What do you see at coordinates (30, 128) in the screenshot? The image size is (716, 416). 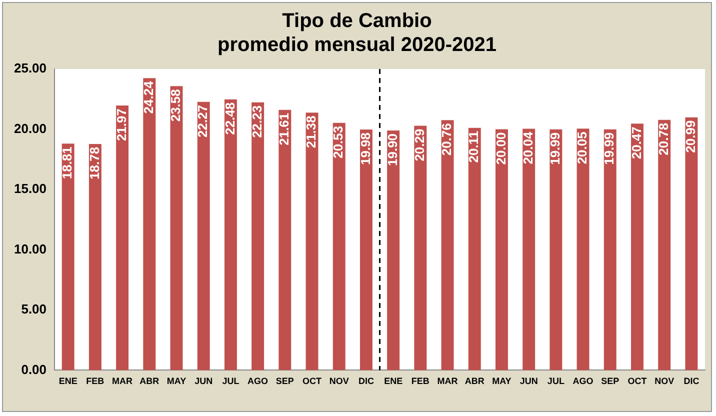 I see `y-tick-label: 20.00` at bounding box center [30, 128].